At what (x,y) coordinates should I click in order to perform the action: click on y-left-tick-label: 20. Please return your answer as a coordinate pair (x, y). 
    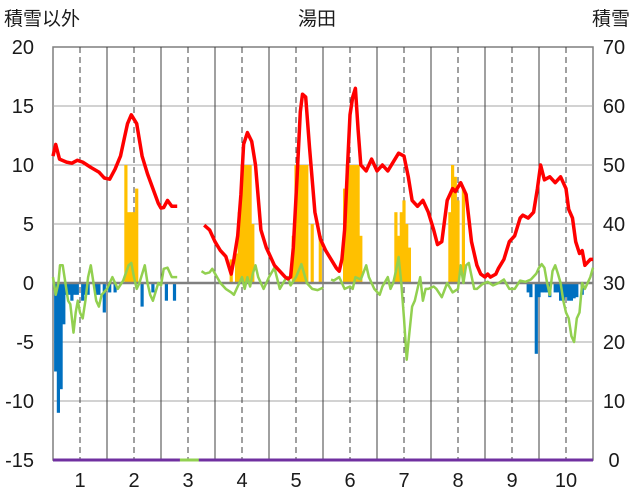
    Looking at the image, I should click on (23, 48).